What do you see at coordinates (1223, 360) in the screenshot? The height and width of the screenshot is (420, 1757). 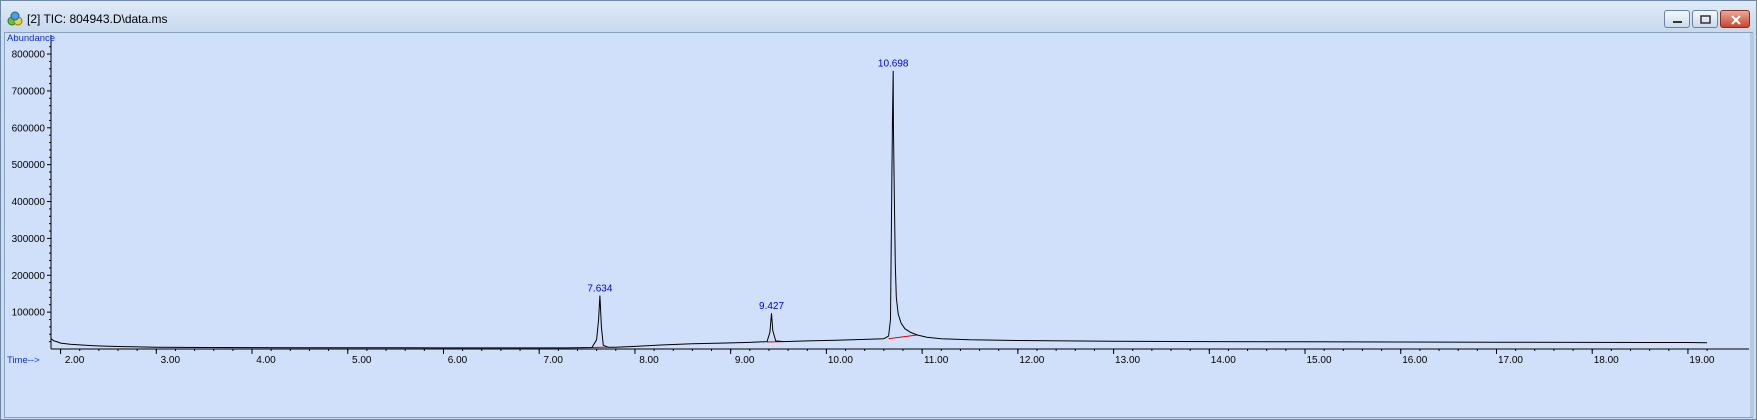 I see `x-tick-label: 14.00` at bounding box center [1223, 360].